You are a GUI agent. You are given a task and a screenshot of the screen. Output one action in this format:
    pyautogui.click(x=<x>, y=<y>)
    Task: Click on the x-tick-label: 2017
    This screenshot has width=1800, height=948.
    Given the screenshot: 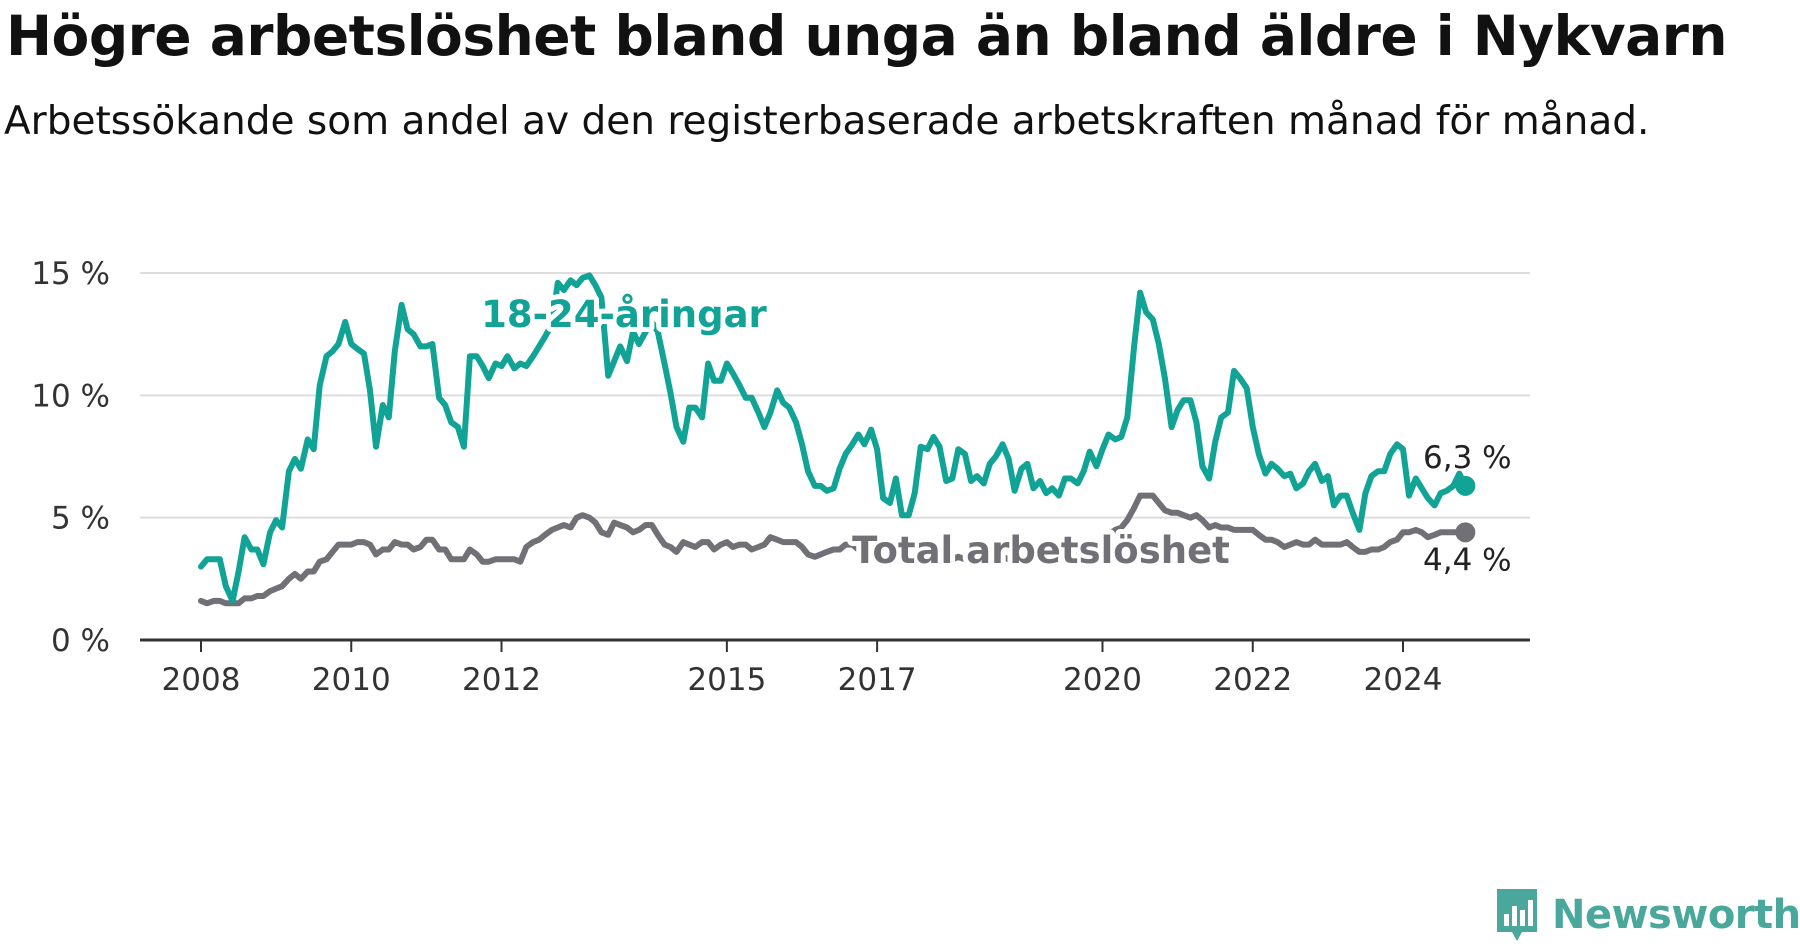 What is the action you would take?
    pyautogui.click(x=877, y=680)
    